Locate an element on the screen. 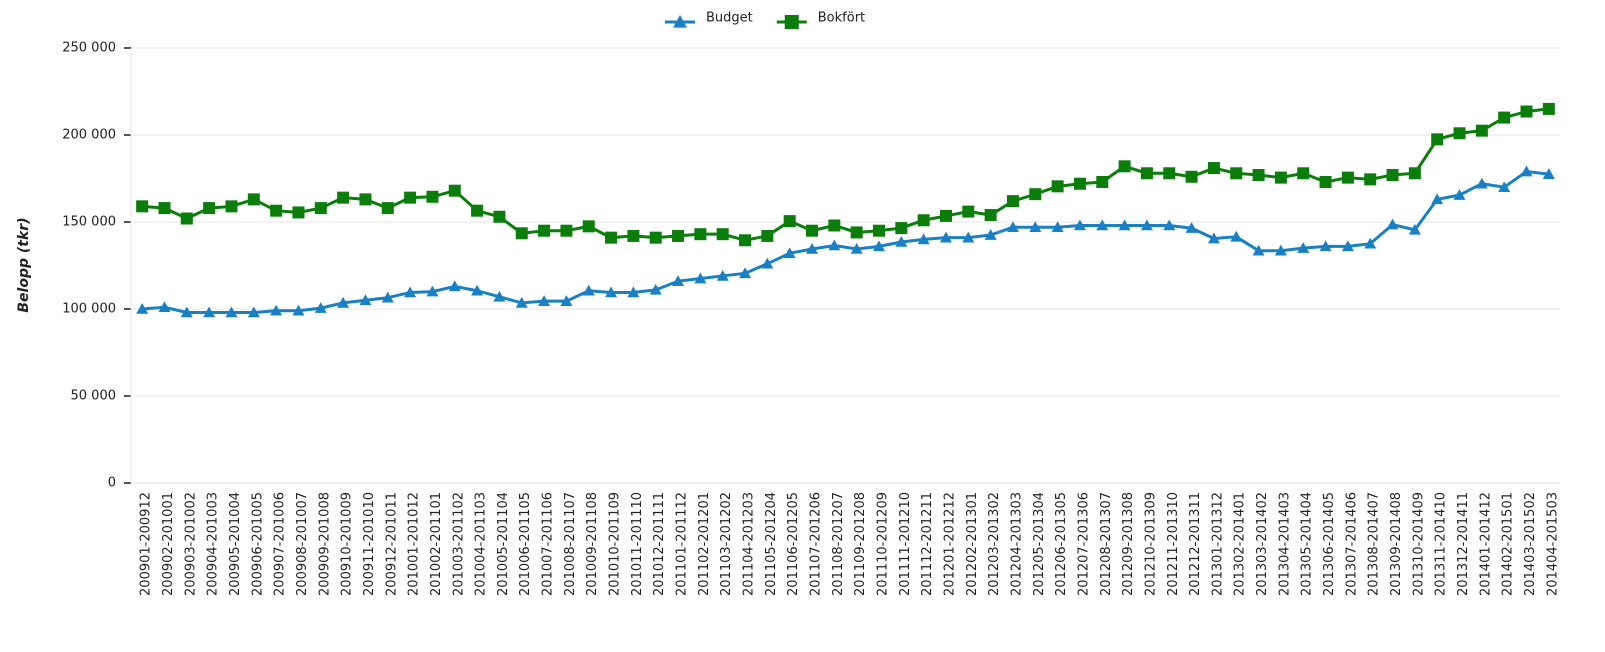 This screenshot has width=1605, height=652. x-tick-label: 201404-201503 is located at coordinates (1552, 544).